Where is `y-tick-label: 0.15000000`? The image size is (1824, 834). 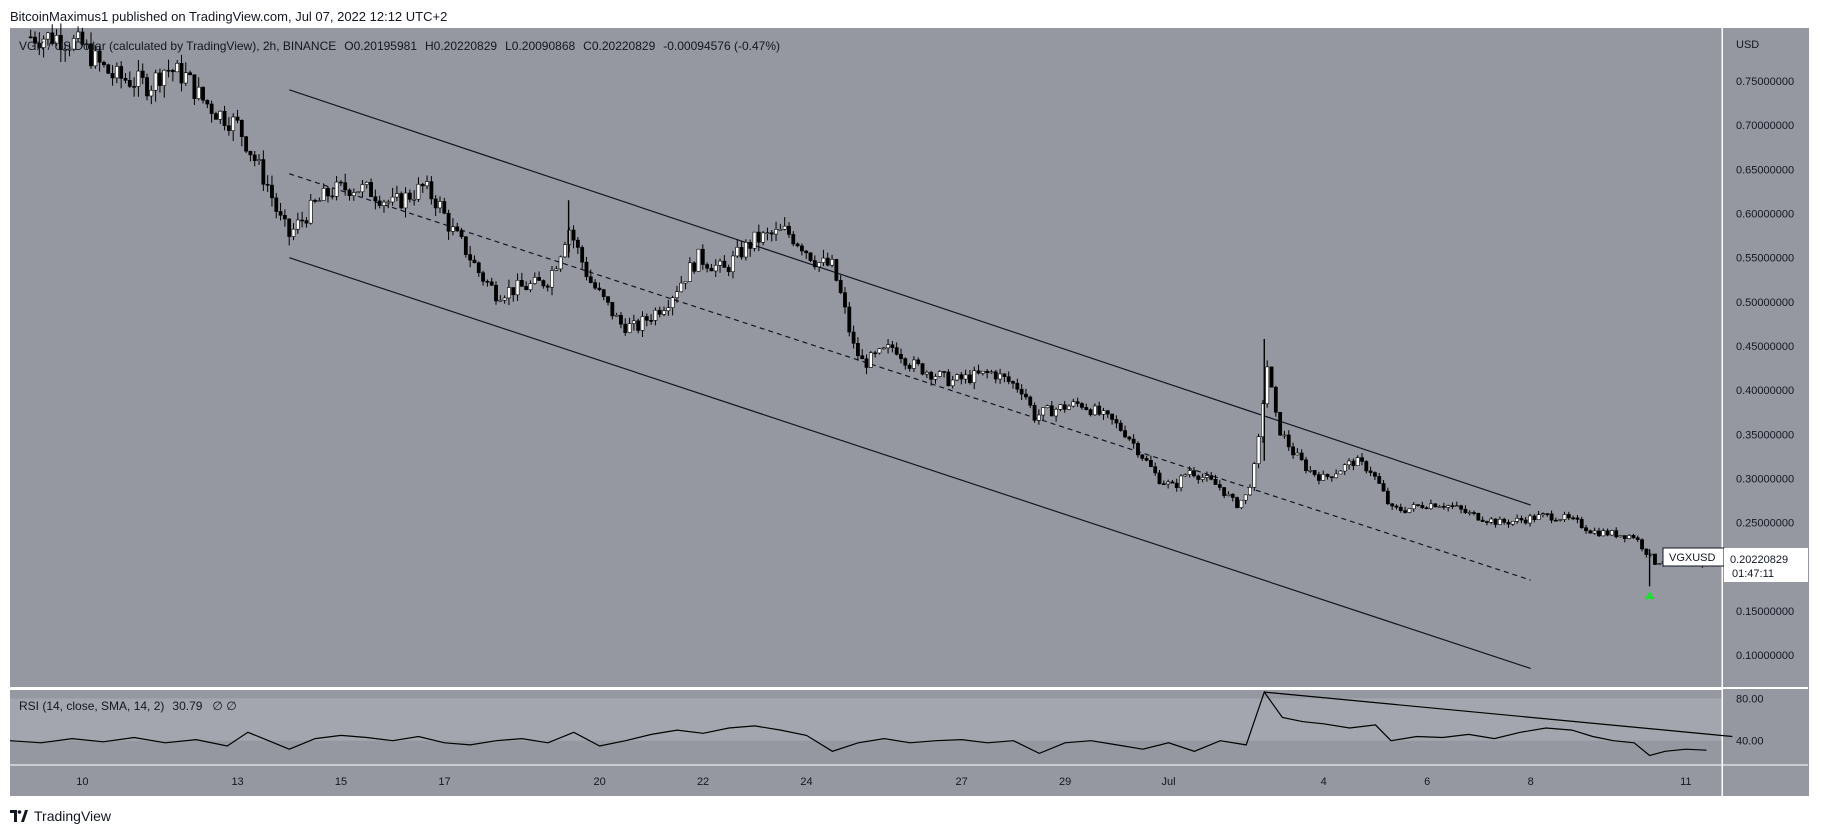 y-tick-label: 0.15000000 is located at coordinates (1765, 612).